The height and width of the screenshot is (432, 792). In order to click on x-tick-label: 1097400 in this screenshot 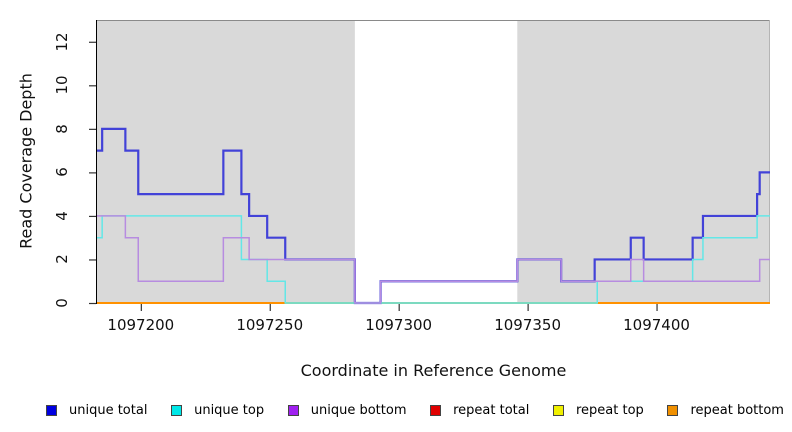, I will do `click(656, 325)`.